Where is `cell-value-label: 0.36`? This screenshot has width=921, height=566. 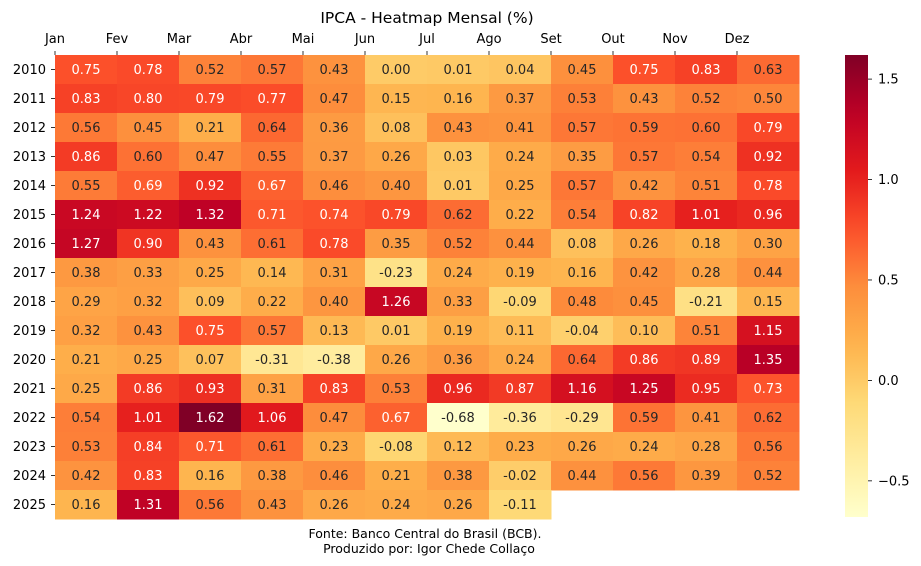 cell-value-label: 0.36 is located at coordinates (458, 360).